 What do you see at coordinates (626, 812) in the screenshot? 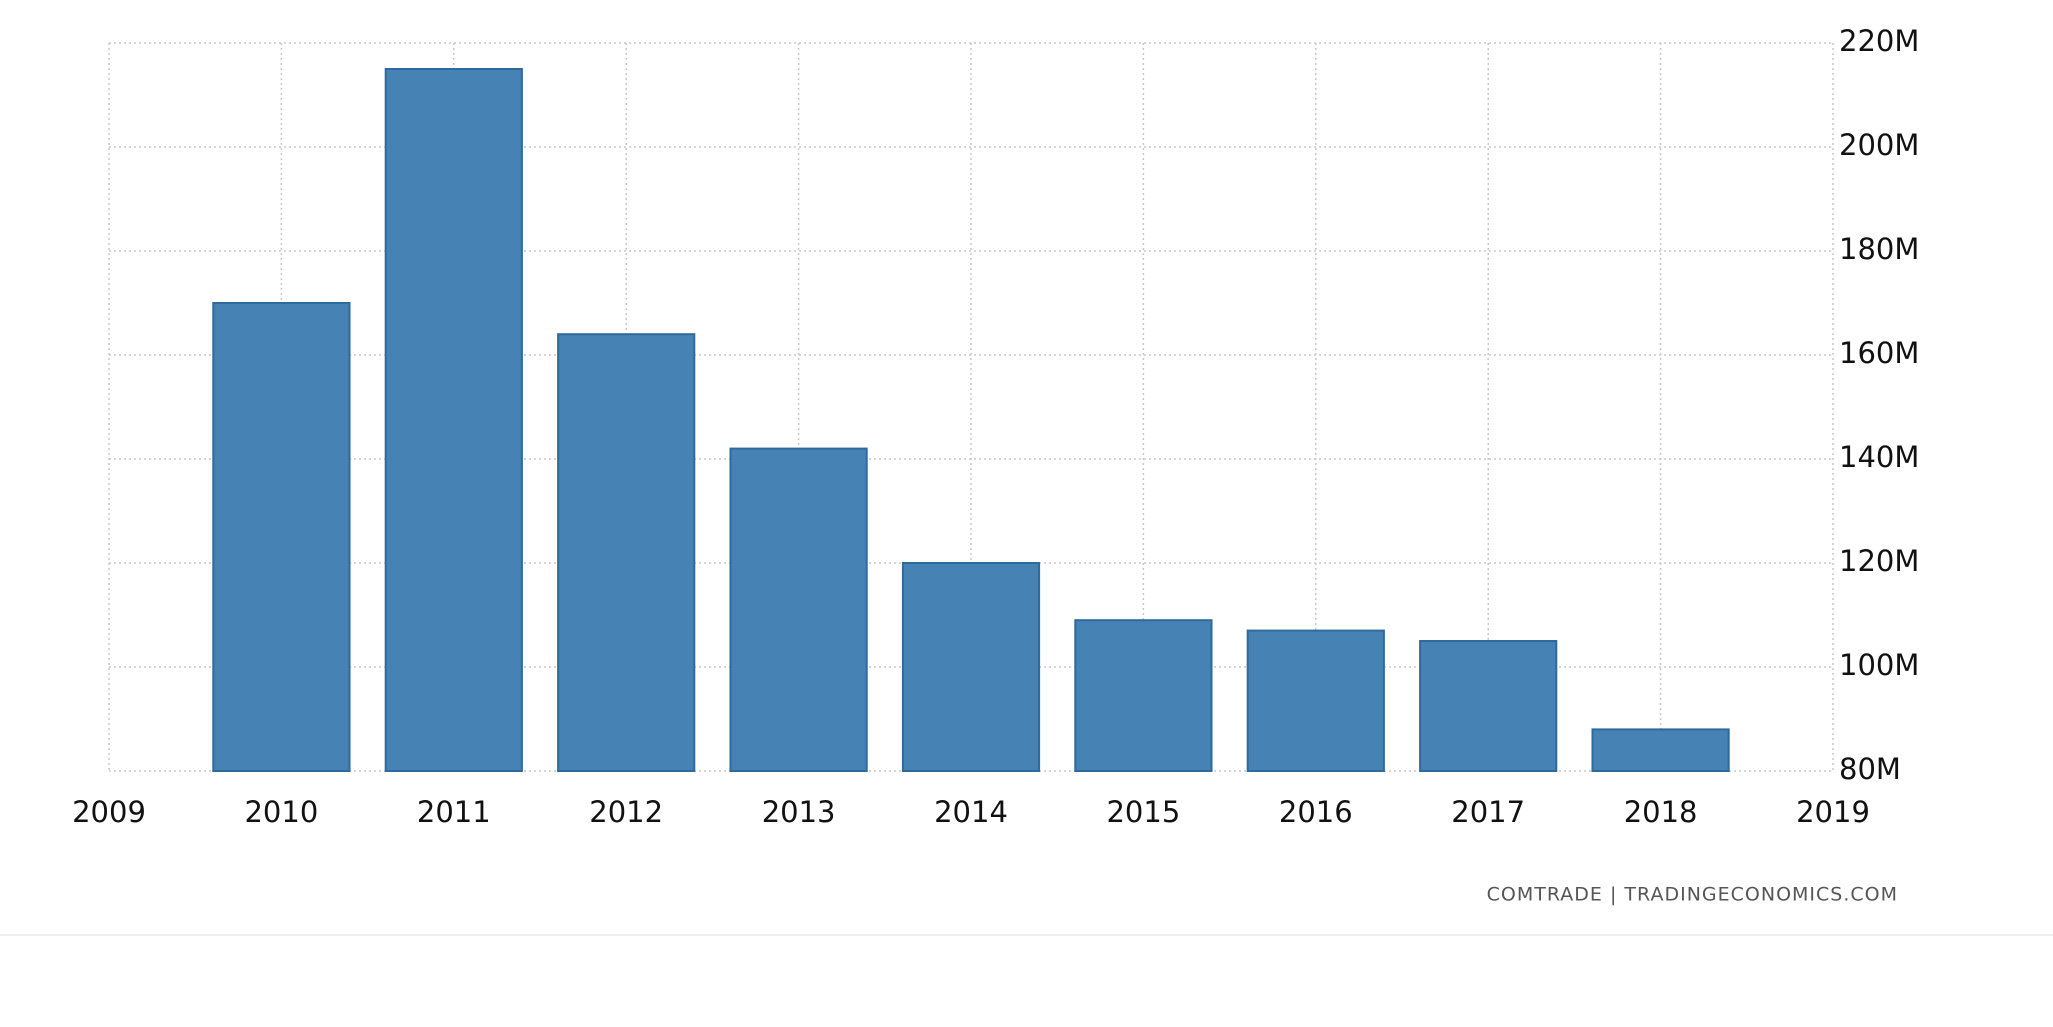
I see `x-tick-label: 2012` at bounding box center [626, 812].